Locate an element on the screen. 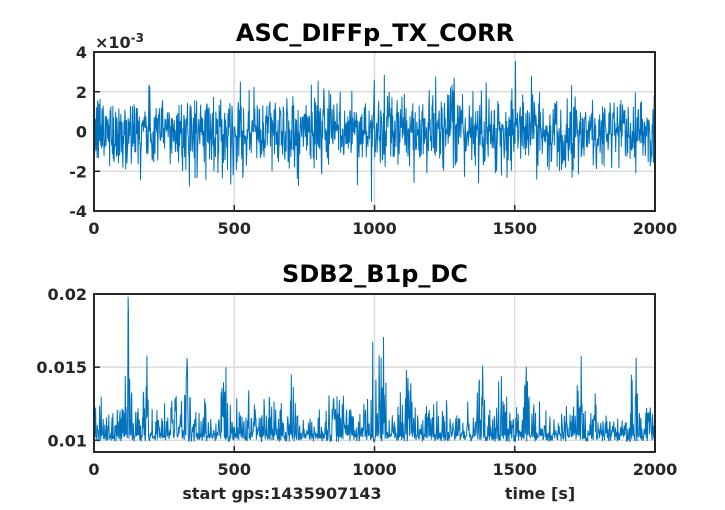 The height and width of the screenshot is (510, 725). y-tick-label: 0.01 is located at coordinates (67, 440).